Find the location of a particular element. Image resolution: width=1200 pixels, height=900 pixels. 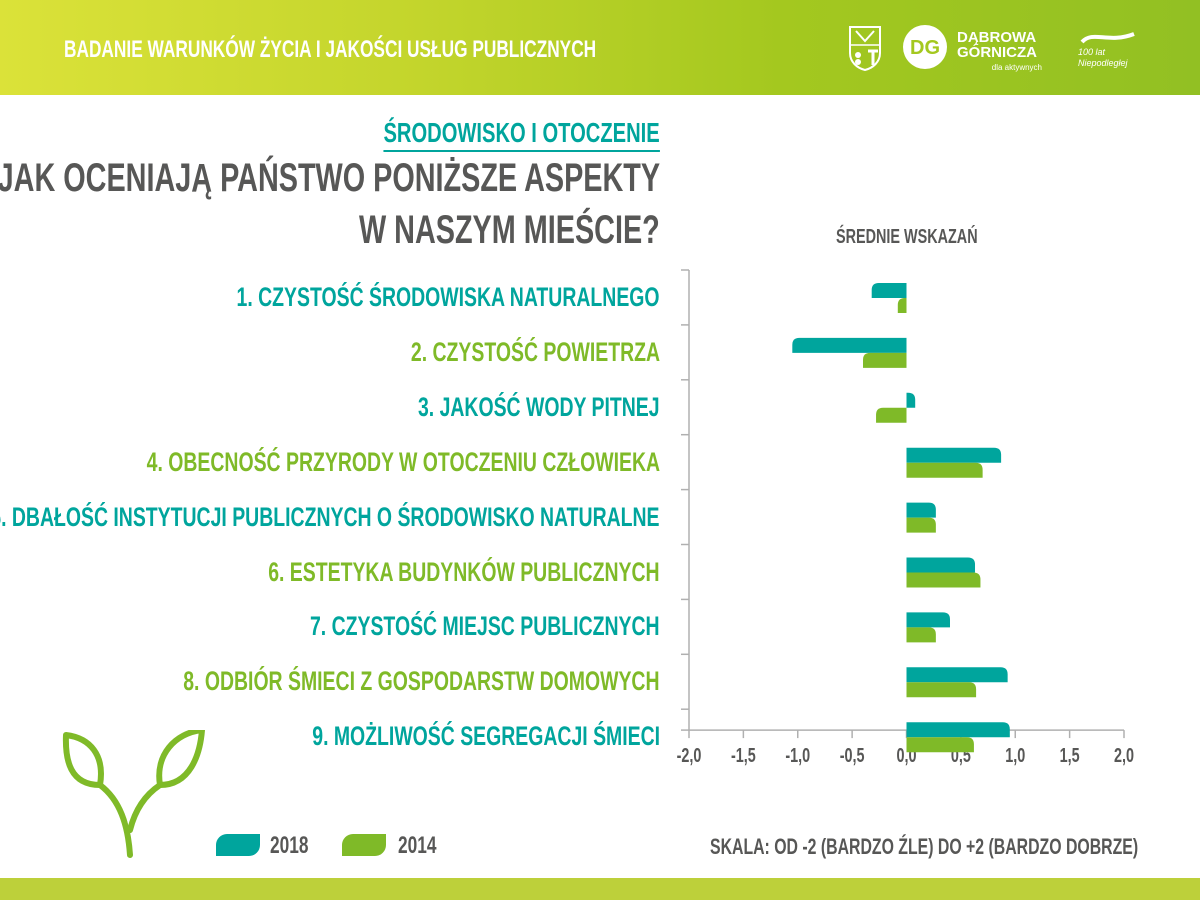

footer-bar is located at coordinates (600, 889).